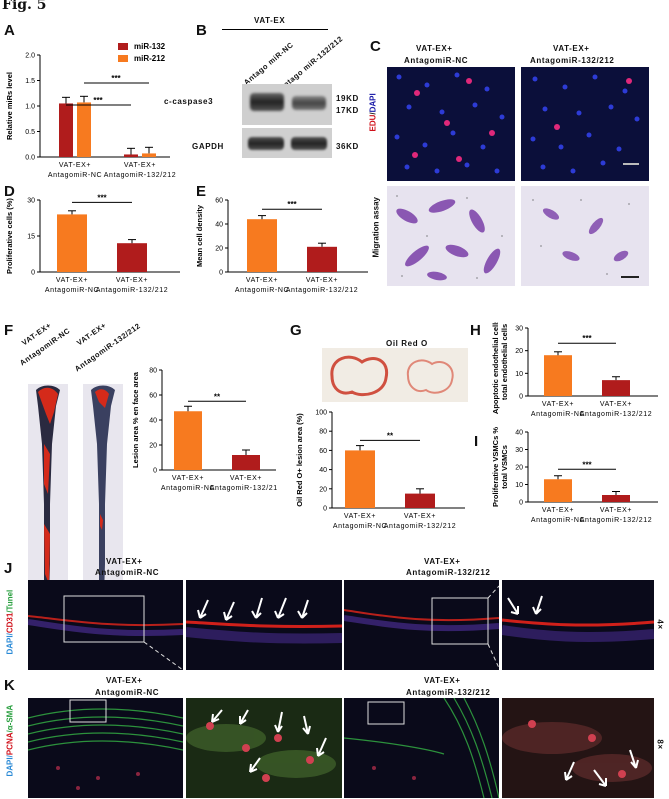  I want to click on h-cat-bottom-1: AntagomiR-132/212, so click(616, 414).